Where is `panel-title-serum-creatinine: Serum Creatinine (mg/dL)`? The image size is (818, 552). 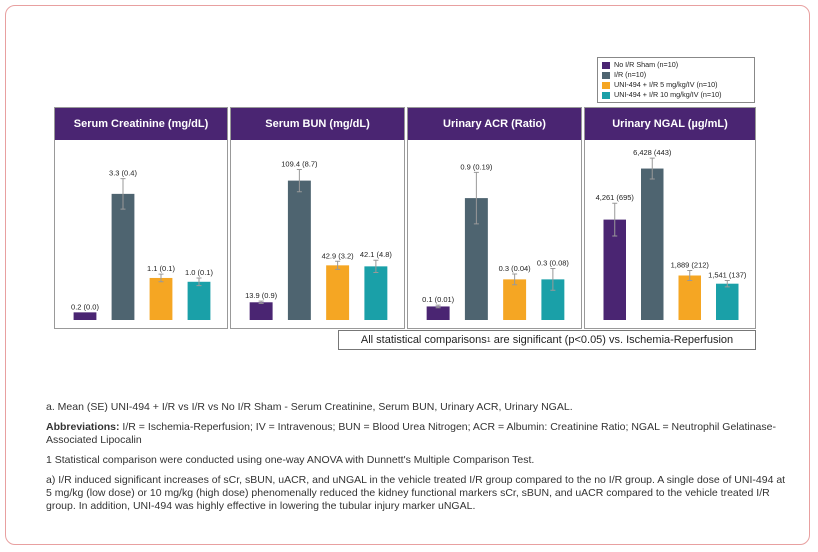
panel-title-serum-creatinine: Serum Creatinine (mg/dL) is located at coordinates (141, 124).